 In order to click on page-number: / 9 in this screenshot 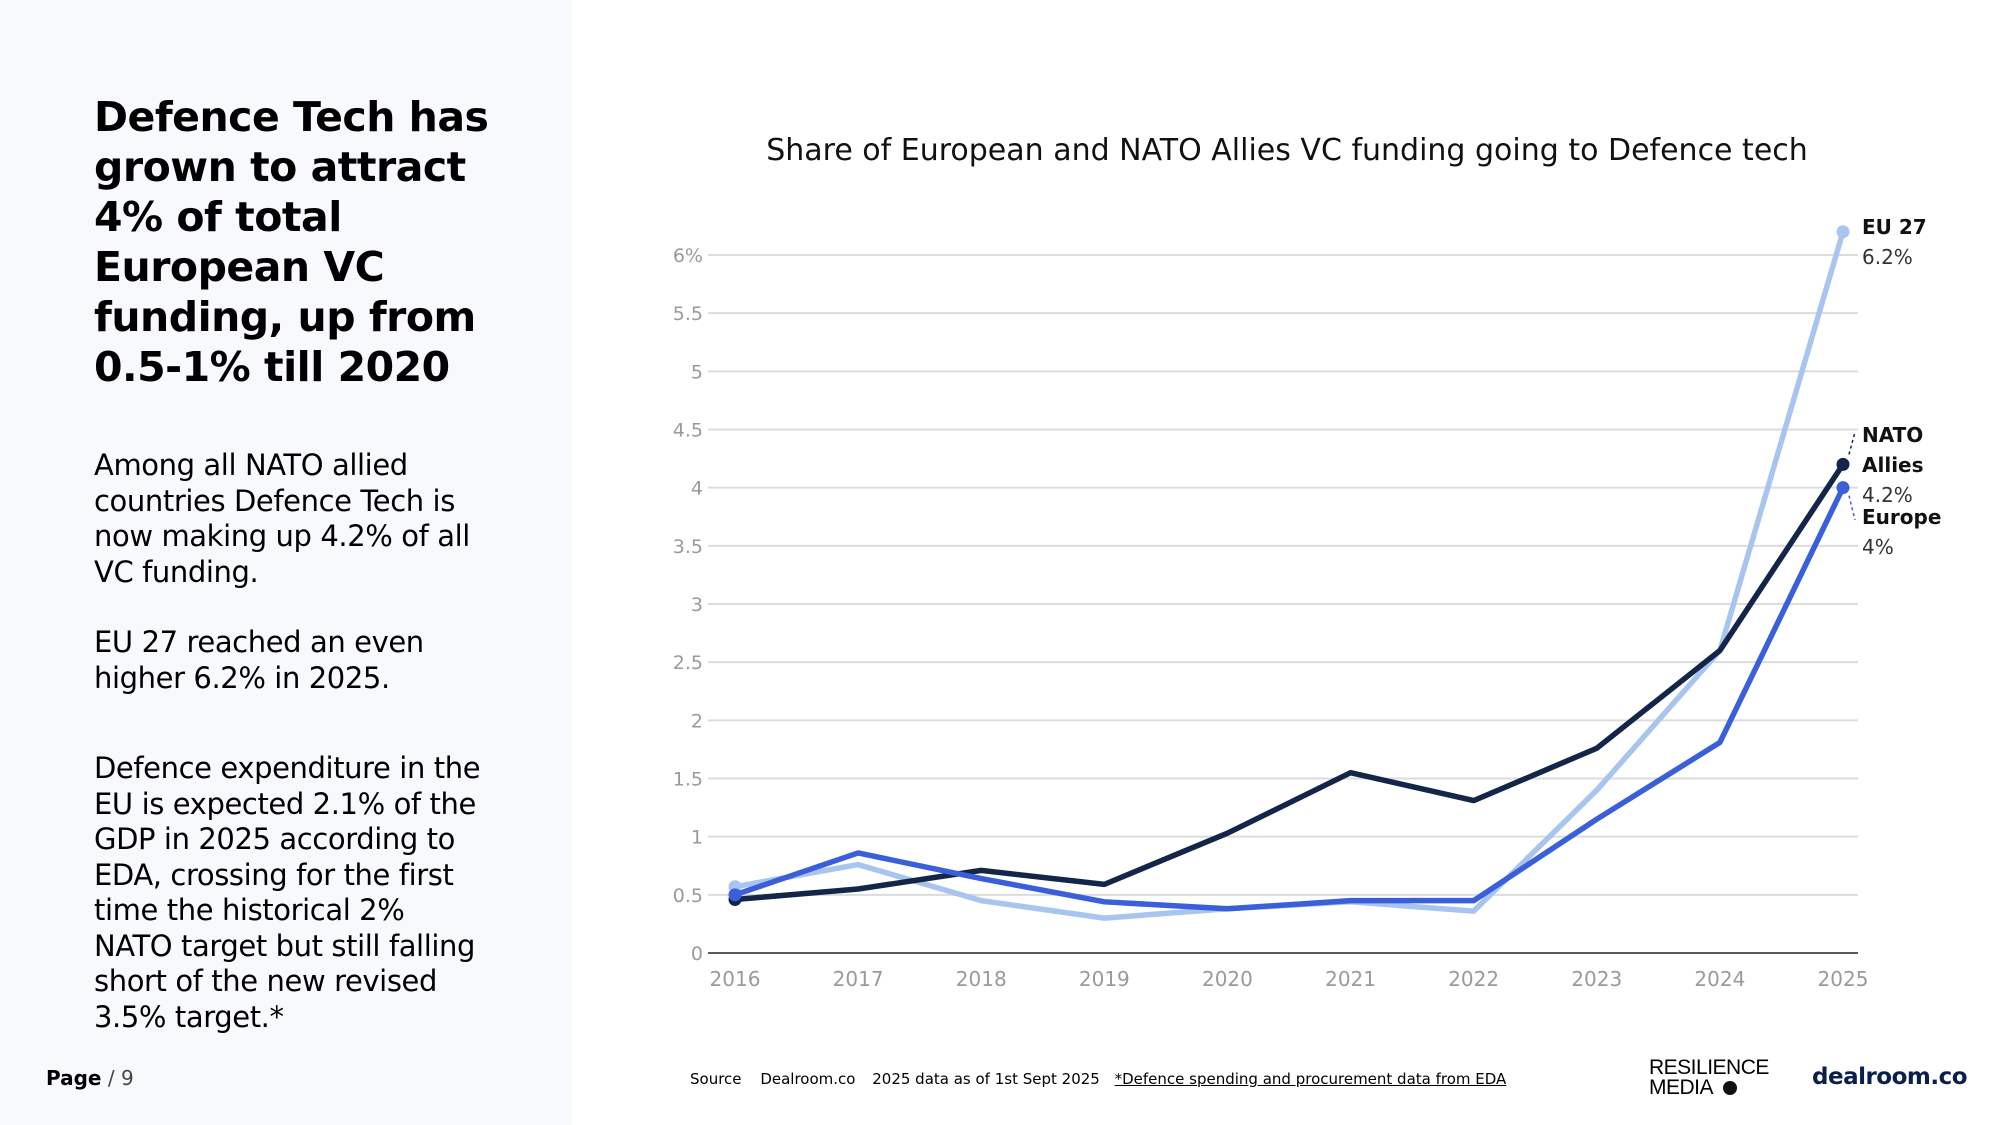, I will do `click(117, 1078)`.